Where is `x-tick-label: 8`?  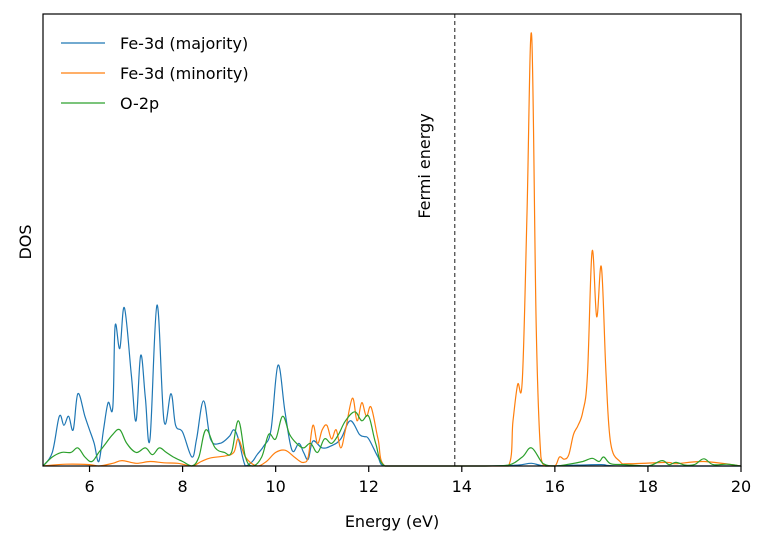
x-tick-label: 8 is located at coordinates (183, 486).